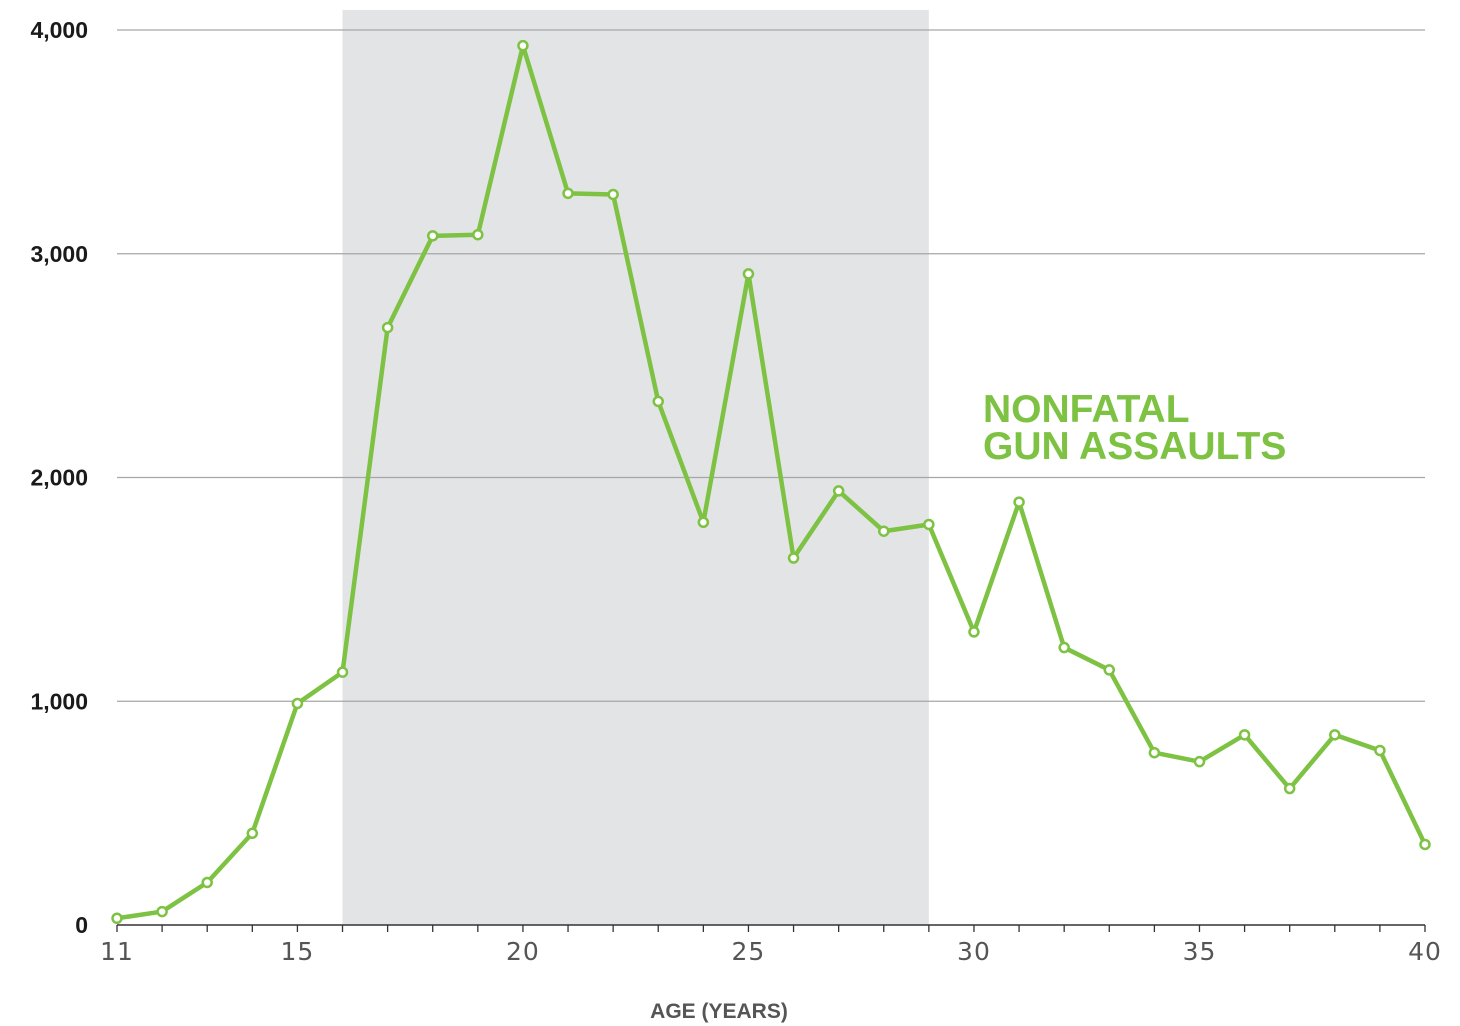 The width and height of the screenshot is (1460, 1026). Describe the element at coordinates (523, 951) in the screenshot. I see `x-tick-label: 20` at that location.